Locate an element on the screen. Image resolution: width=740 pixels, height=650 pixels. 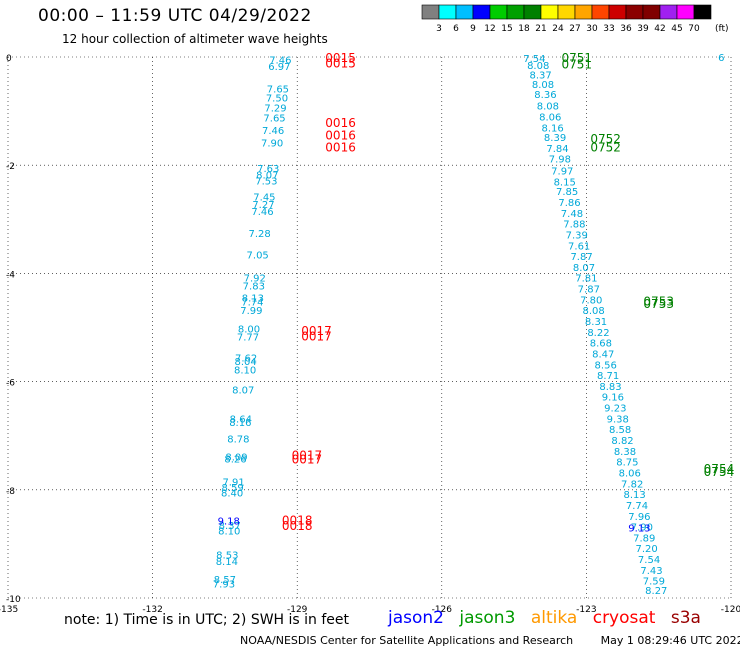
y-tick-label: -6 is located at coordinates (10, 384).